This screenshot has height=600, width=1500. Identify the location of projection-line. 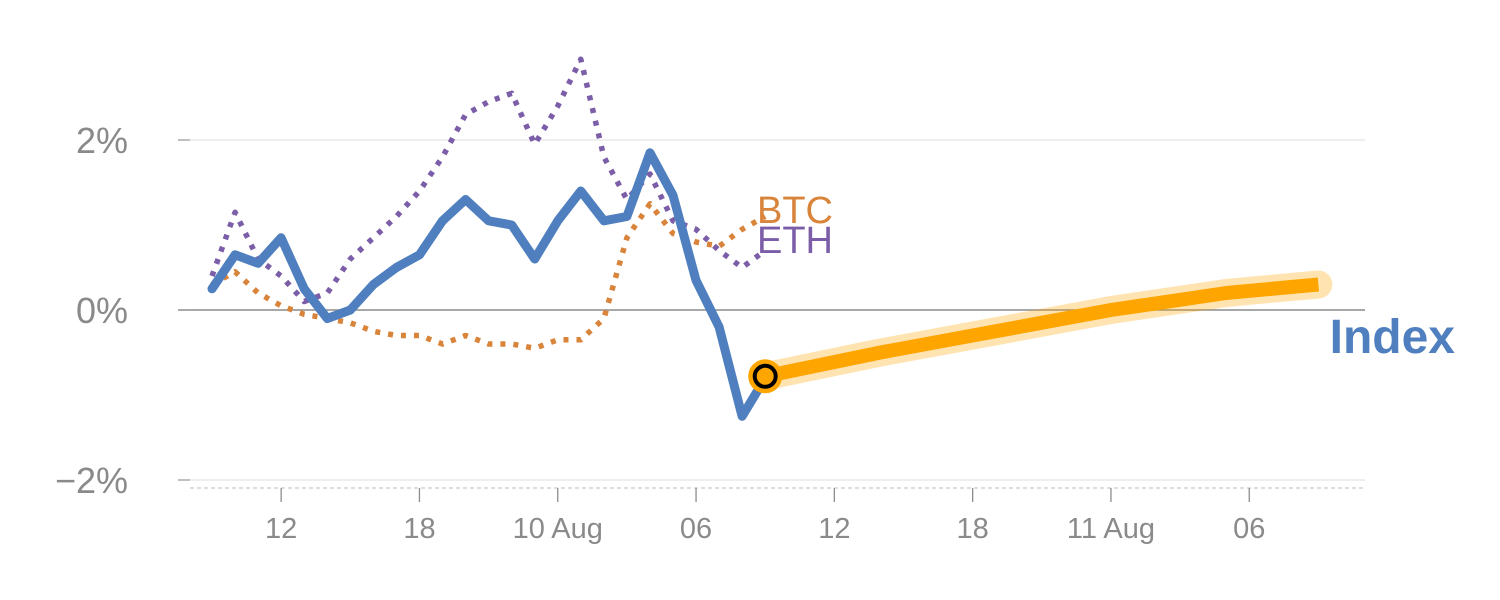
(1041, 330).